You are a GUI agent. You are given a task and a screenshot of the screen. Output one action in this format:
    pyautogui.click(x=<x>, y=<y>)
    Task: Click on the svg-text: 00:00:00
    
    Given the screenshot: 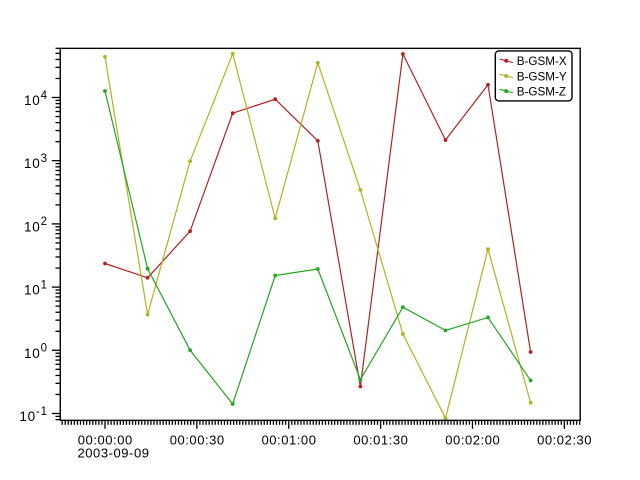 What is the action you would take?
    pyautogui.click(x=105, y=439)
    